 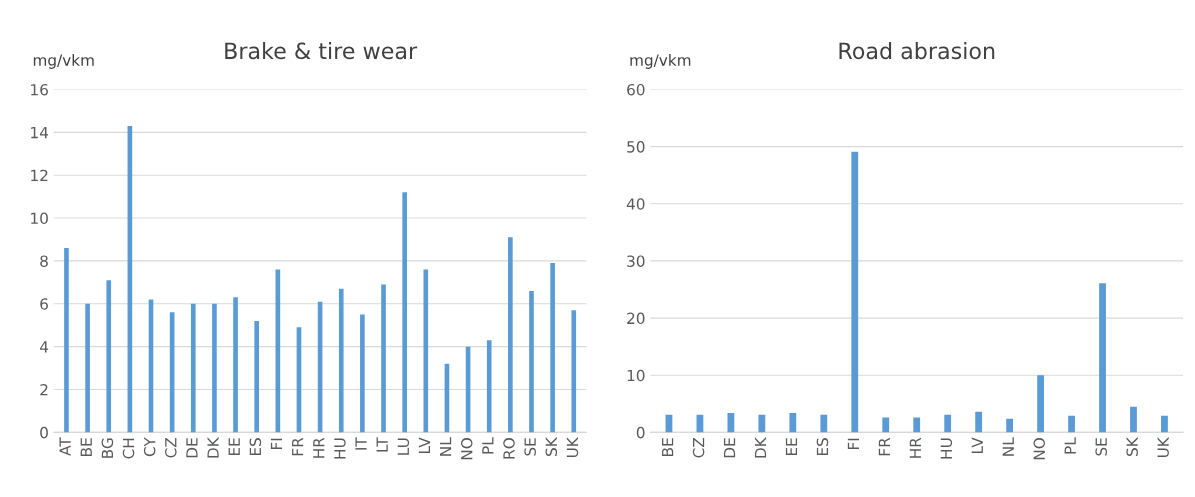 I want to click on y-tick-label: 40, so click(x=635, y=204).